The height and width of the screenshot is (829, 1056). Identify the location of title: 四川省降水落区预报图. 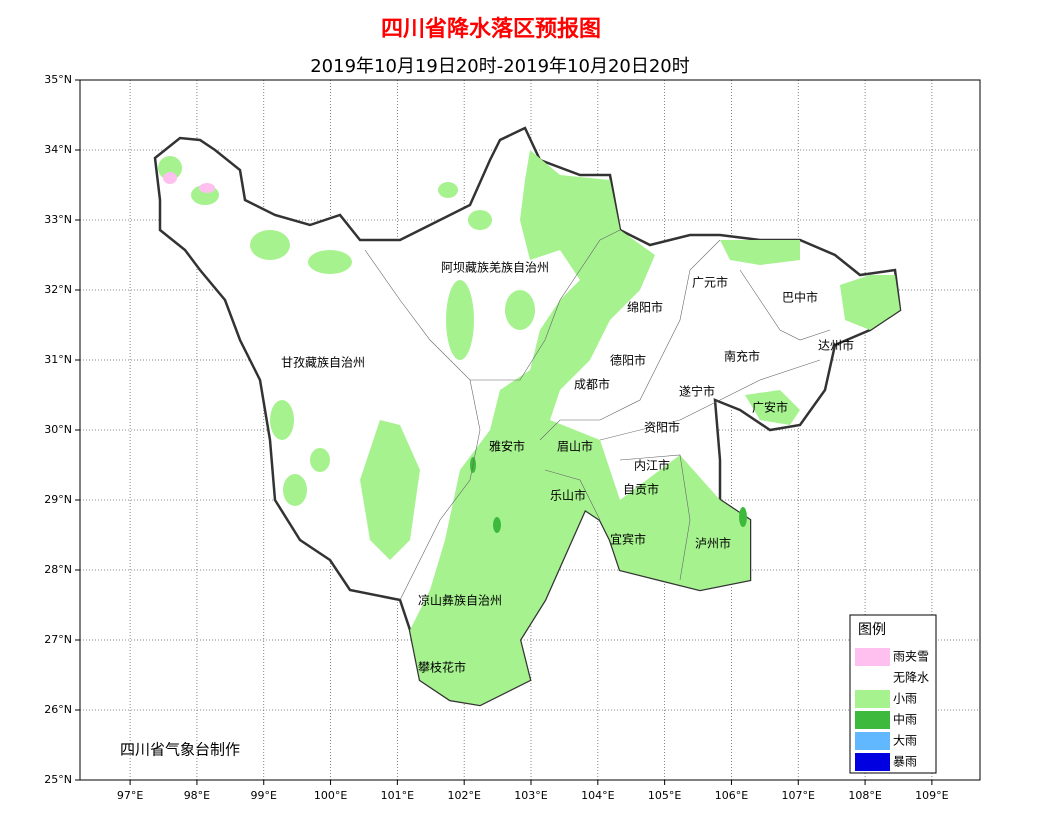
(491, 29).